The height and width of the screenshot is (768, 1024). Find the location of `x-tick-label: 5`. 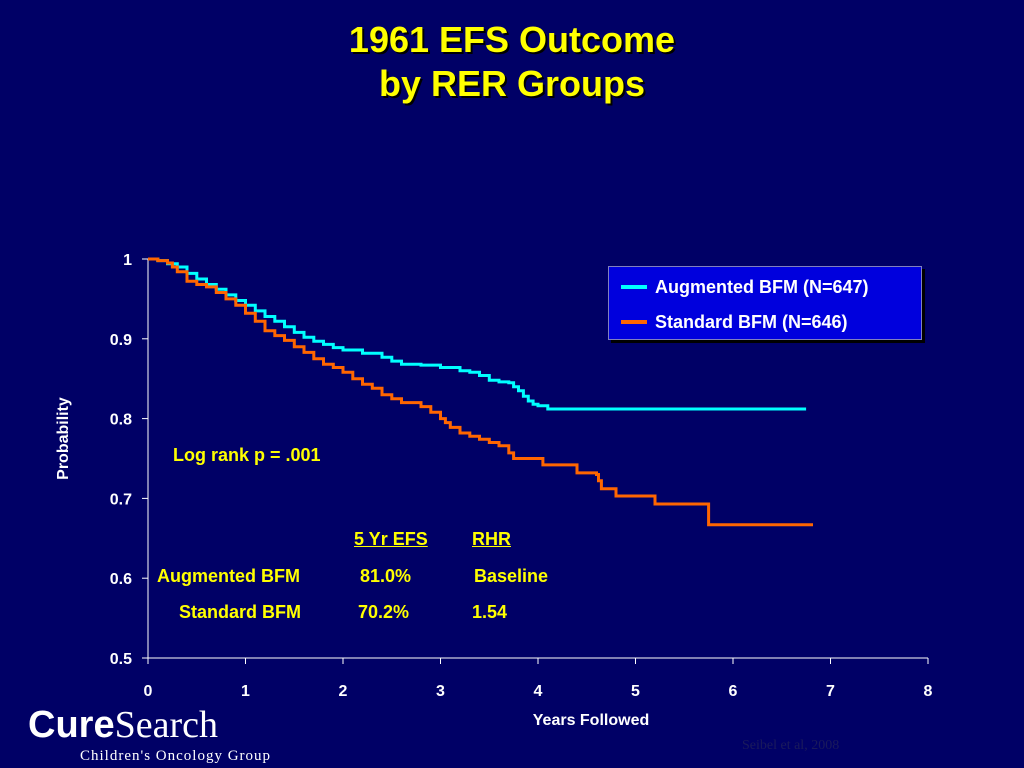

x-tick-label: 5 is located at coordinates (635, 691).